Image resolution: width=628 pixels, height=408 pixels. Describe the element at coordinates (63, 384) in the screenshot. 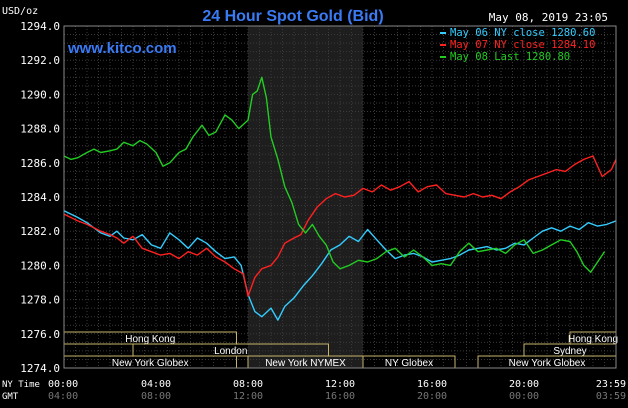

I see `x-tick-label-ny: 00:00` at that location.